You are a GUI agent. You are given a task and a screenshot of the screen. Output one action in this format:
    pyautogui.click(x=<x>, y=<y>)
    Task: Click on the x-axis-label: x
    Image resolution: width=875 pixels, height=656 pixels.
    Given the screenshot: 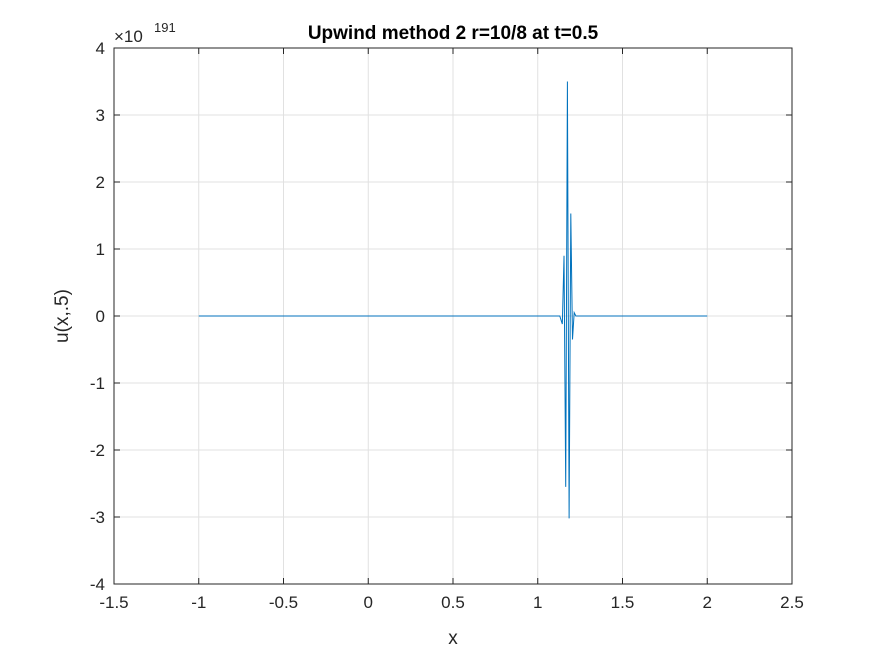 What is the action you would take?
    pyautogui.click(x=453, y=638)
    